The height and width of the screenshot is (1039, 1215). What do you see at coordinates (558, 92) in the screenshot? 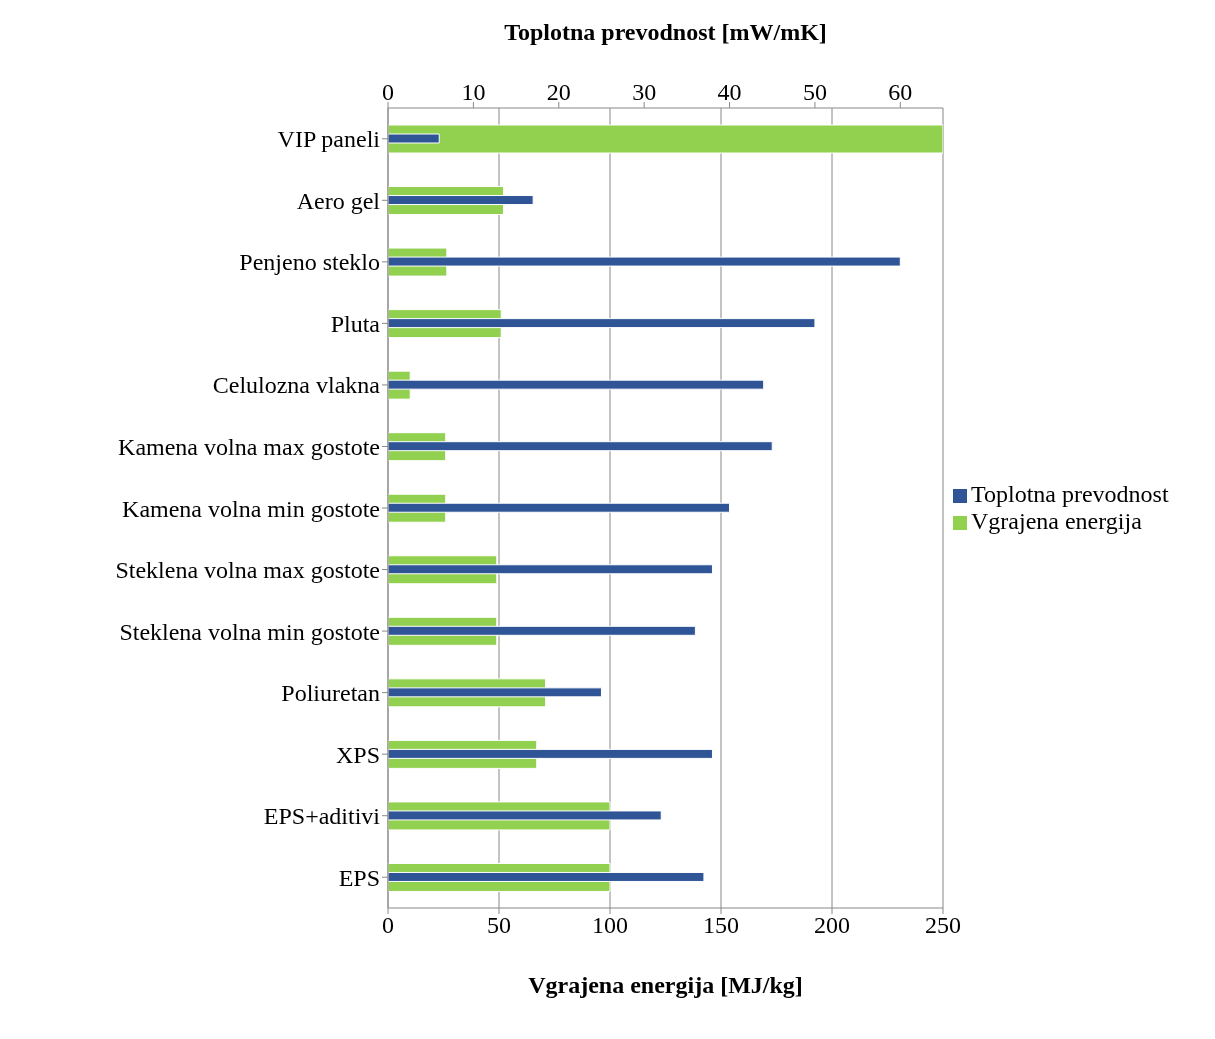
I see `x2-tick-label: 20` at bounding box center [558, 92].